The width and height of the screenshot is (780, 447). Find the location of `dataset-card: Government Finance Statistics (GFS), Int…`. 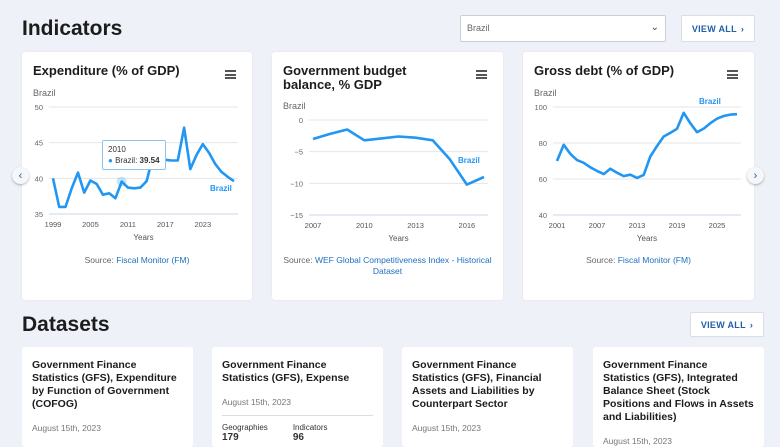

dataset-card: Government Finance Statistics (GFS), Int… is located at coordinates (678, 397).